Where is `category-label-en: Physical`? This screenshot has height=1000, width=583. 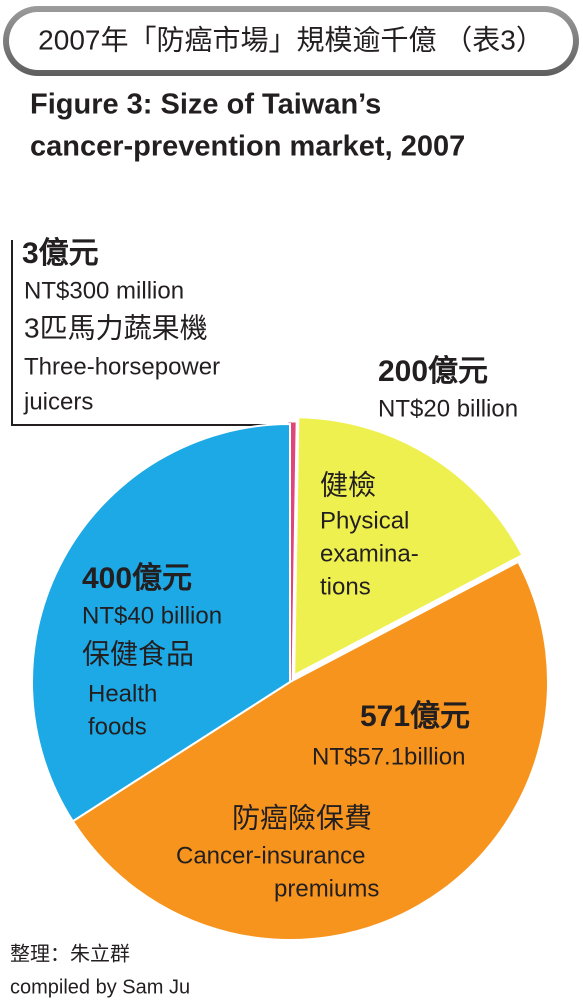
category-label-en: Physical is located at coordinates (364, 520).